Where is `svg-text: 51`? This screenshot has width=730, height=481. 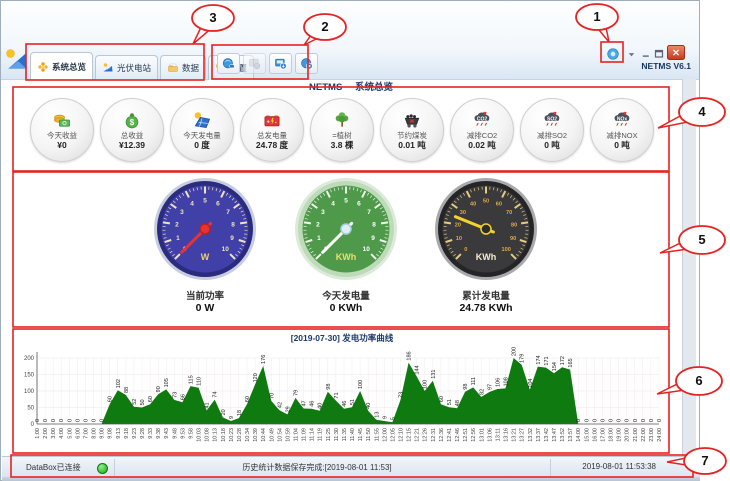 svg-text: 51 is located at coordinates (450, 402).